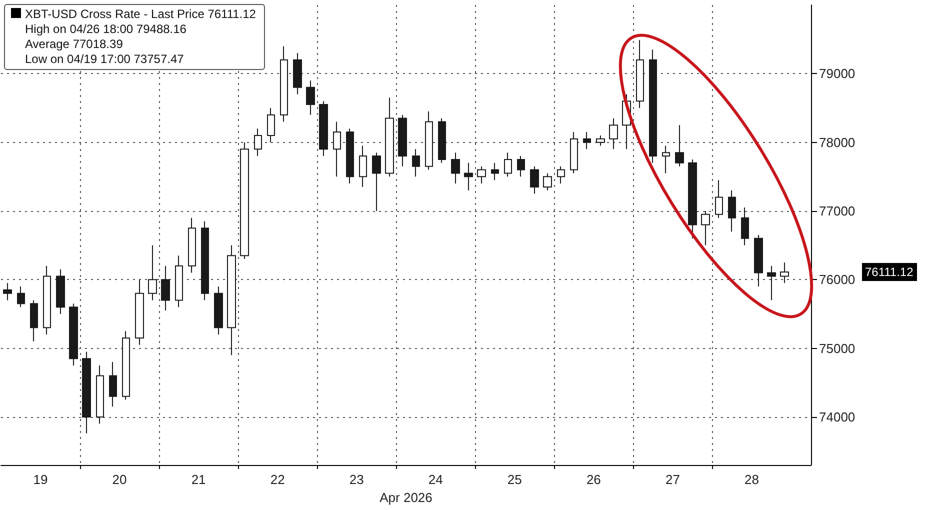  Describe the element at coordinates (198, 479) in the screenshot. I see `x-tick-label: 21` at that location.